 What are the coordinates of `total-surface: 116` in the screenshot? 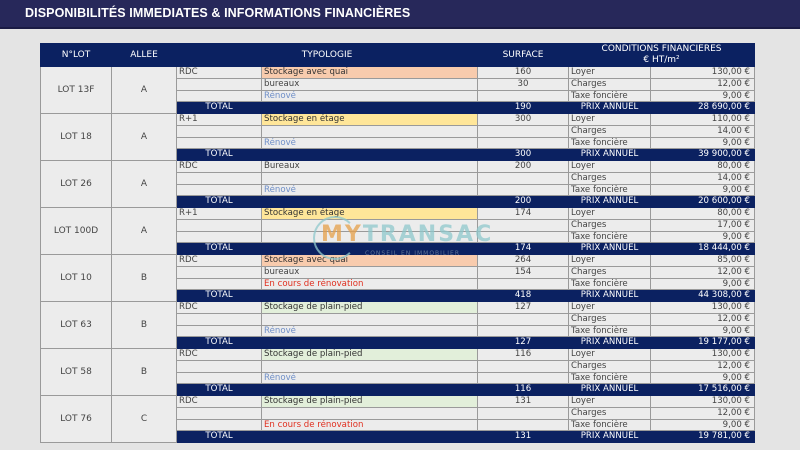 It's located at (523, 389).